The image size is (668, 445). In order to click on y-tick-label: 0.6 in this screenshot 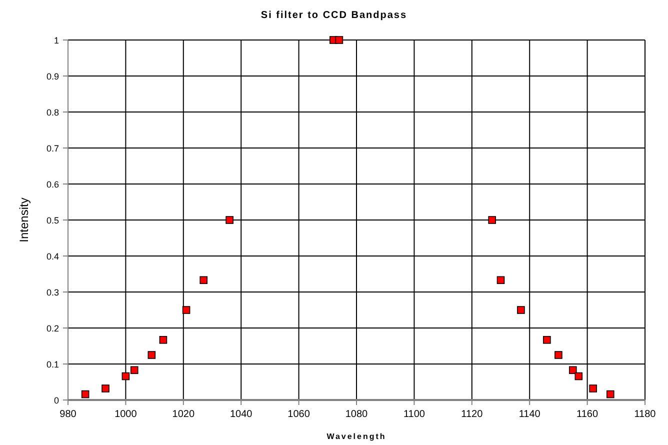, I will do `click(52, 185)`.